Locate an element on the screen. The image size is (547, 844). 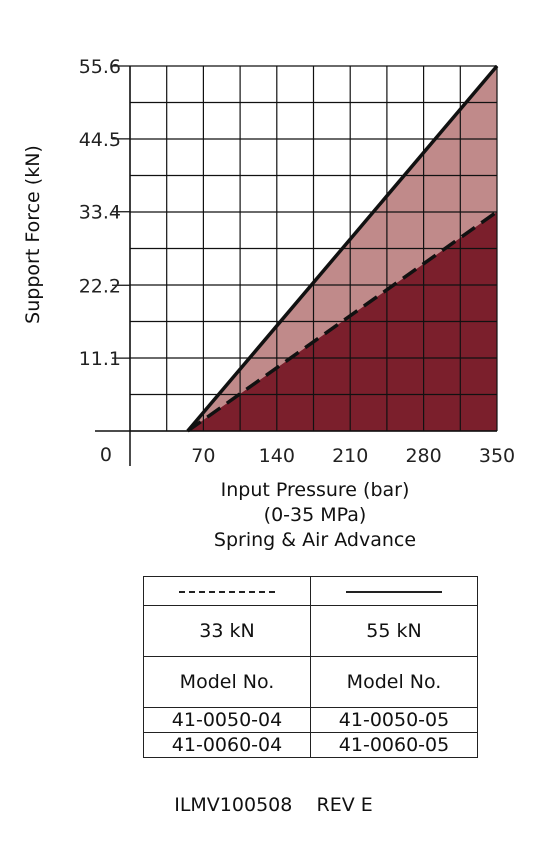
model-cell: 41-0060-04 is located at coordinates (227, 745).